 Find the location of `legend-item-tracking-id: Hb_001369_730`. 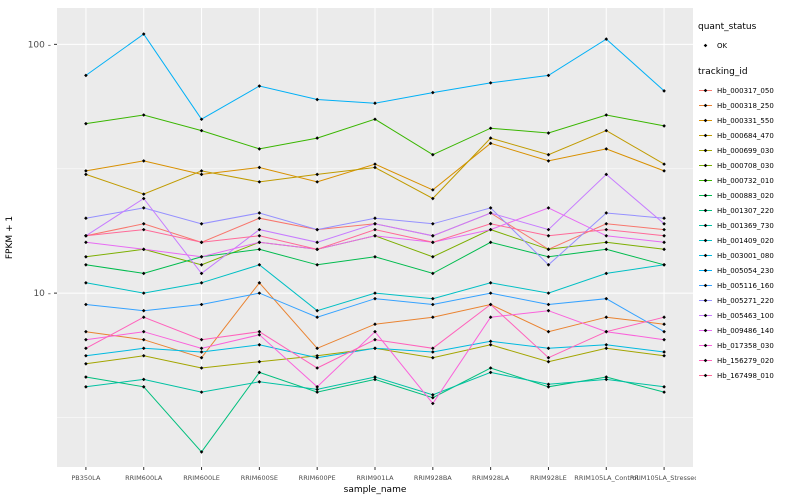

legend-item-tracking-id: Hb_001369_730 is located at coordinates (748, 225).